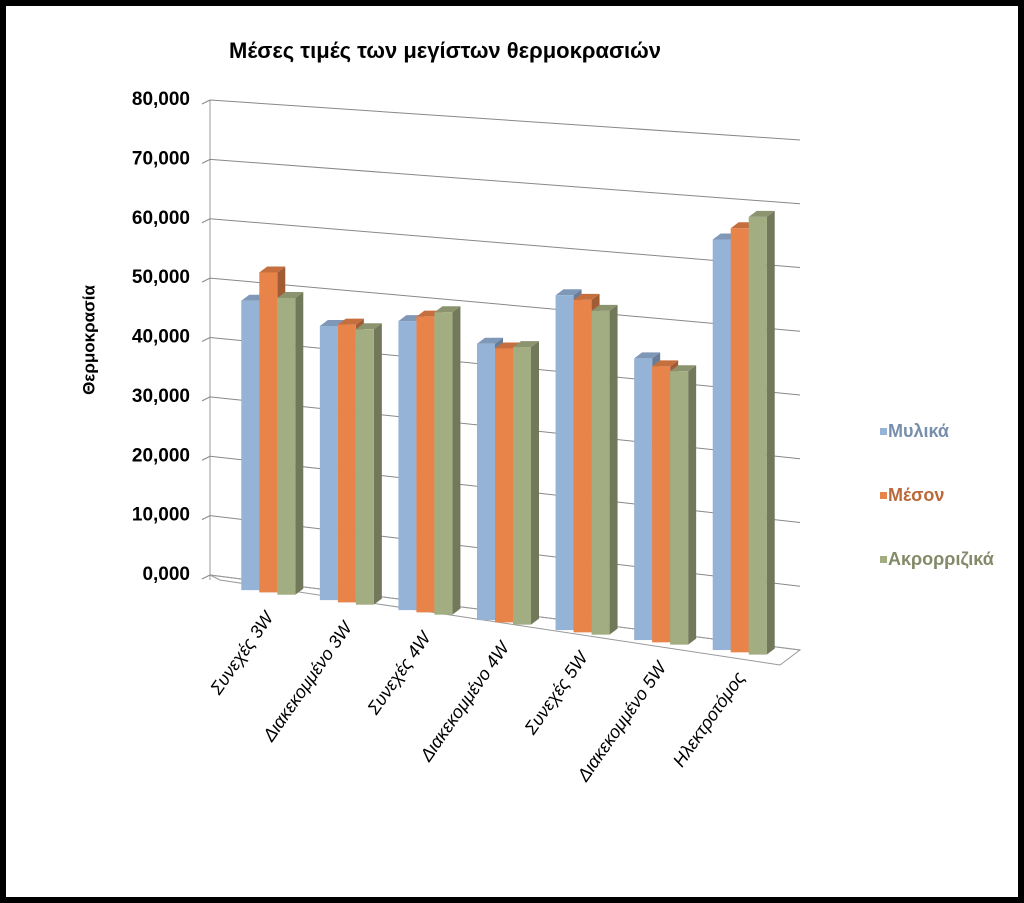 This screenshot has height=903, width=1024. I want to click on x-tick-label: Ηλεκτροτόμος, so click(709, 719).